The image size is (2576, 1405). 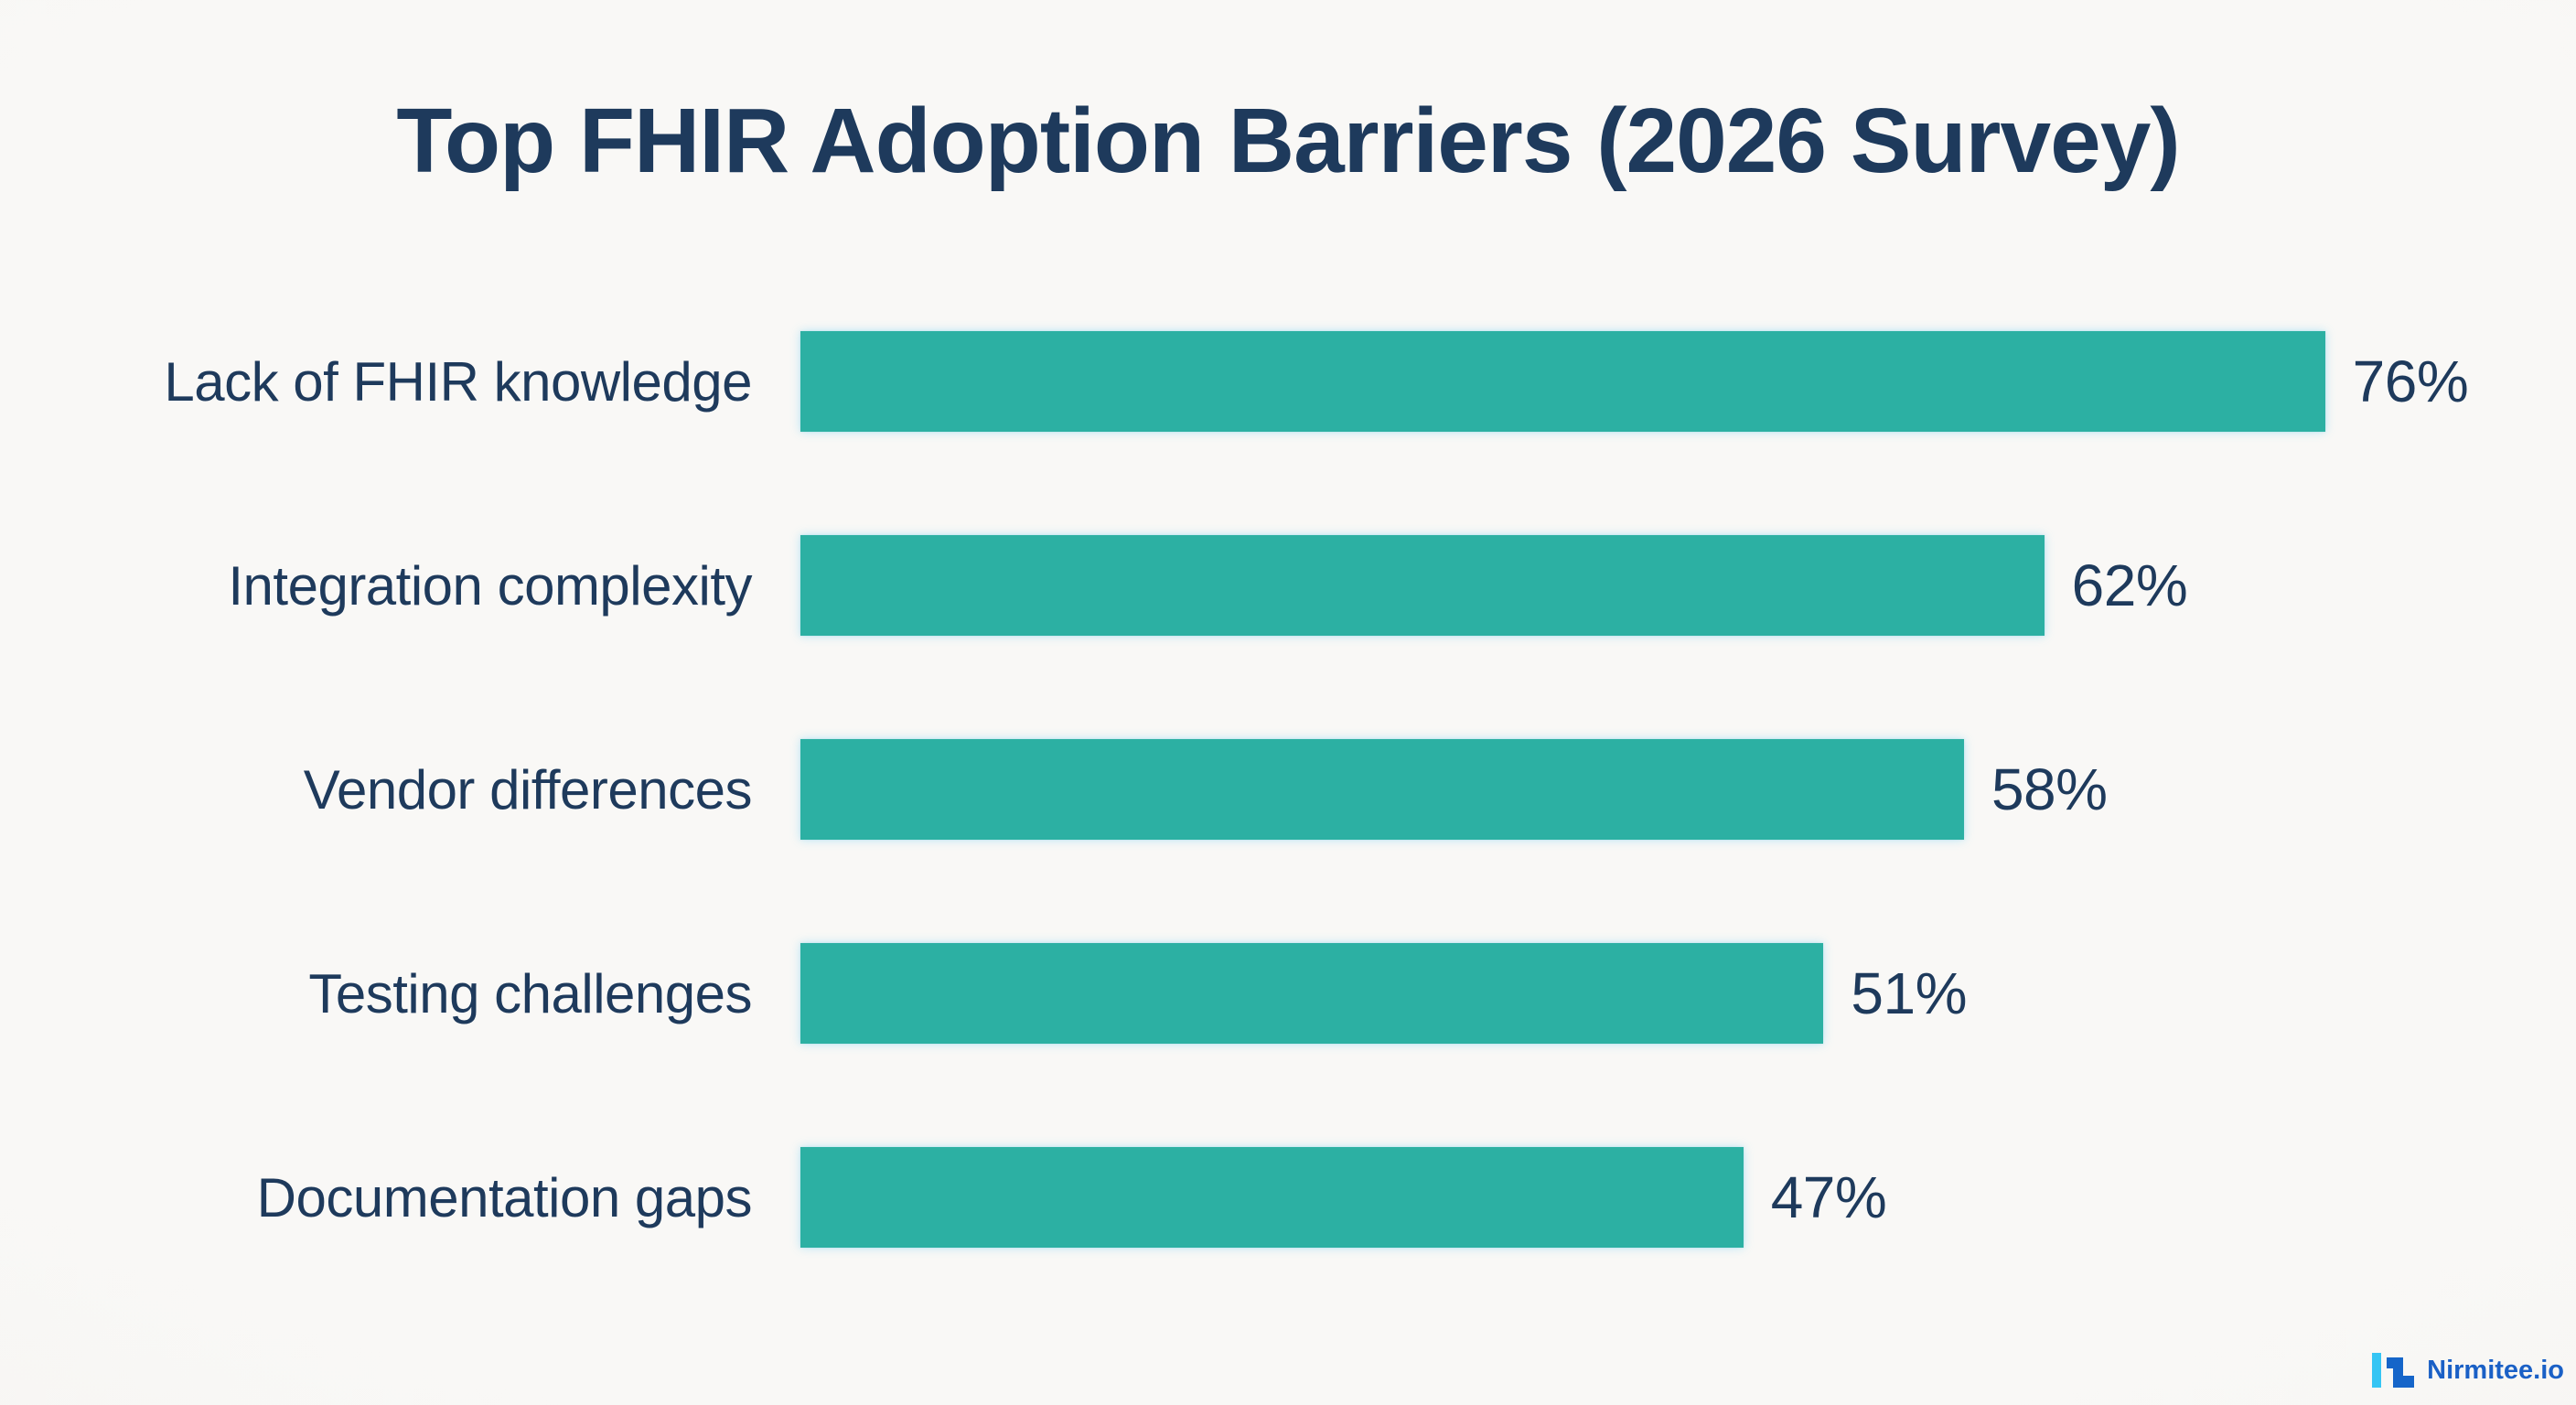 I want to click on bar-track: 51%, so click(x=1688, y=994).